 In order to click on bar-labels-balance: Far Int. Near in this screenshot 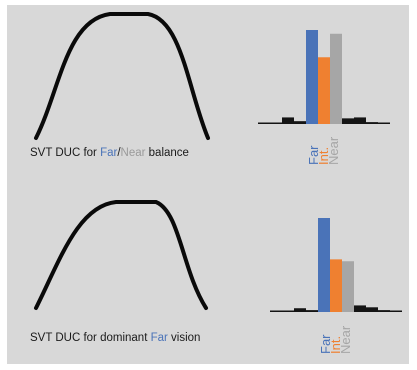, I will do `click(327, 125)`.